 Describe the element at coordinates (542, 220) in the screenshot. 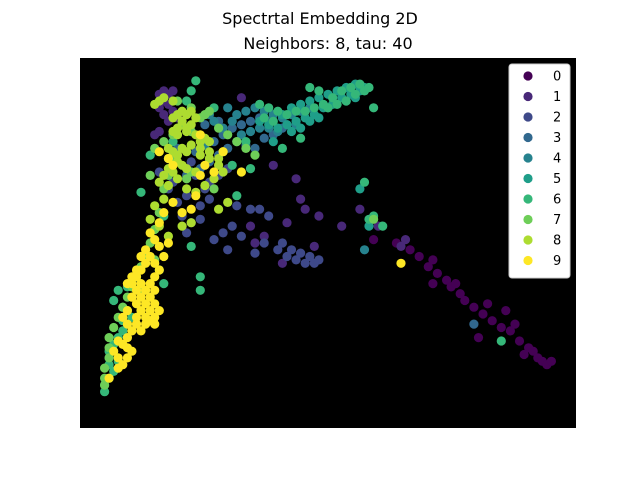

I see `legend-entry-7: 7` at that location.